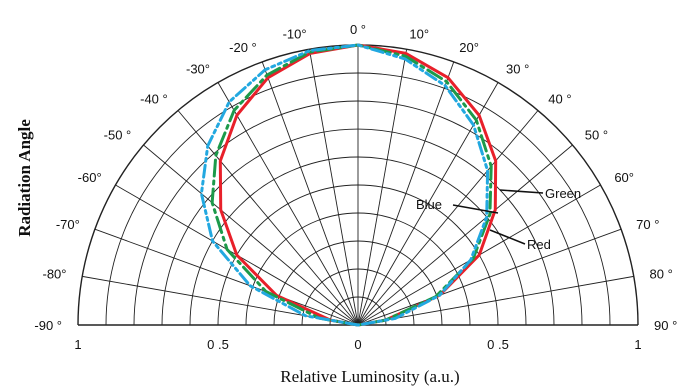 The image size is (688, 390). Describe the element at coordinates (517, 69) in the screenshot. I see `angle-label: 30 °` at that location.